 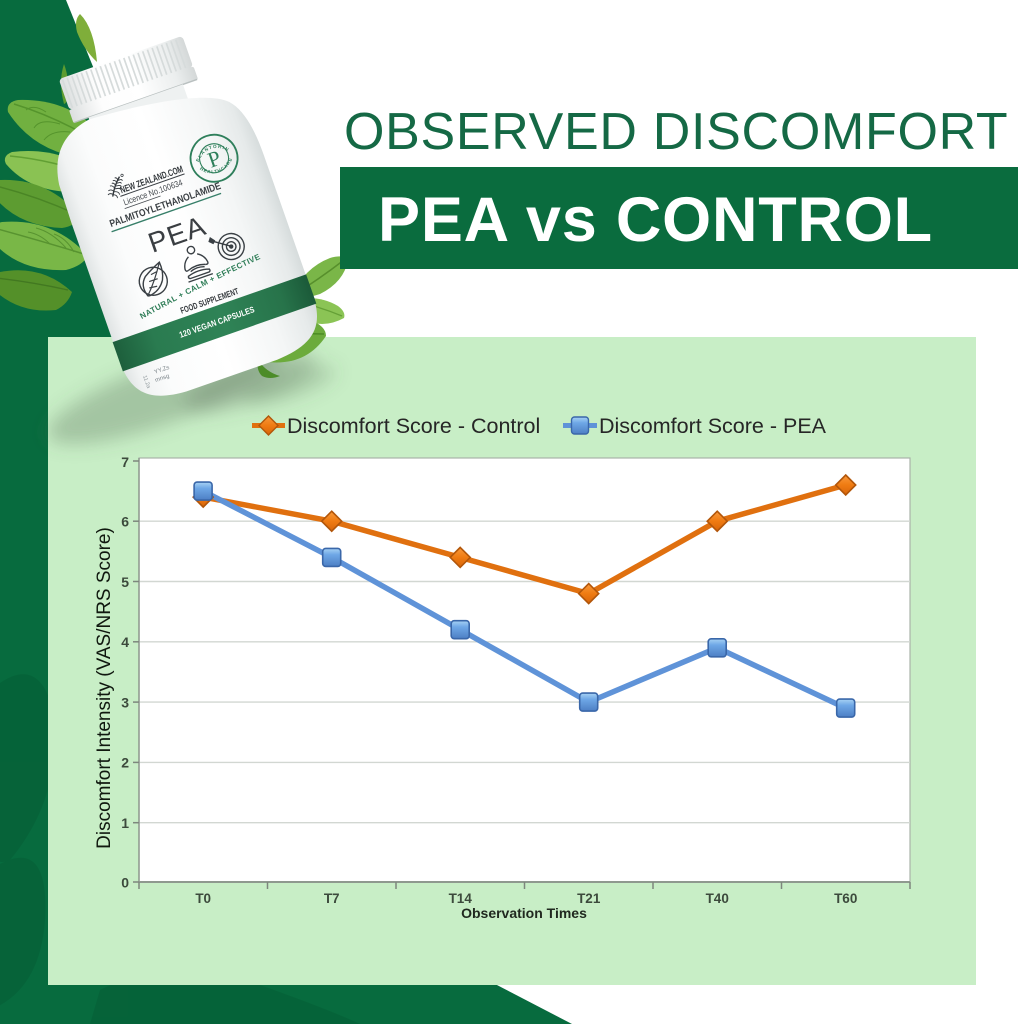 I want to click on svg-text: T7, so click(x=332, y=898).